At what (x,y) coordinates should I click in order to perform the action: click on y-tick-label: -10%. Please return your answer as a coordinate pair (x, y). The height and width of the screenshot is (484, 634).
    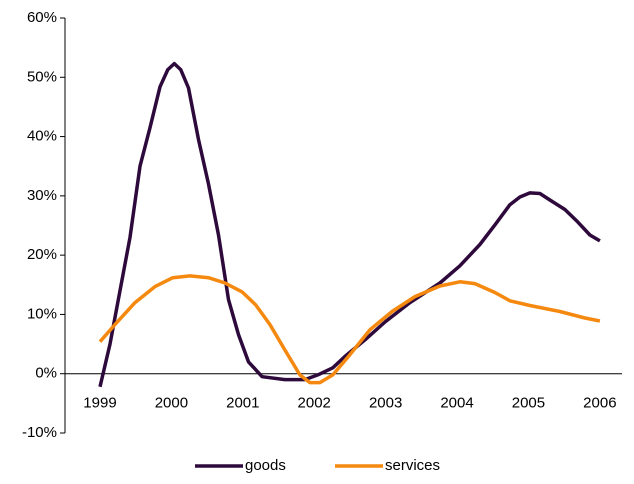
    Looking at the image, I should click on (39, 432).